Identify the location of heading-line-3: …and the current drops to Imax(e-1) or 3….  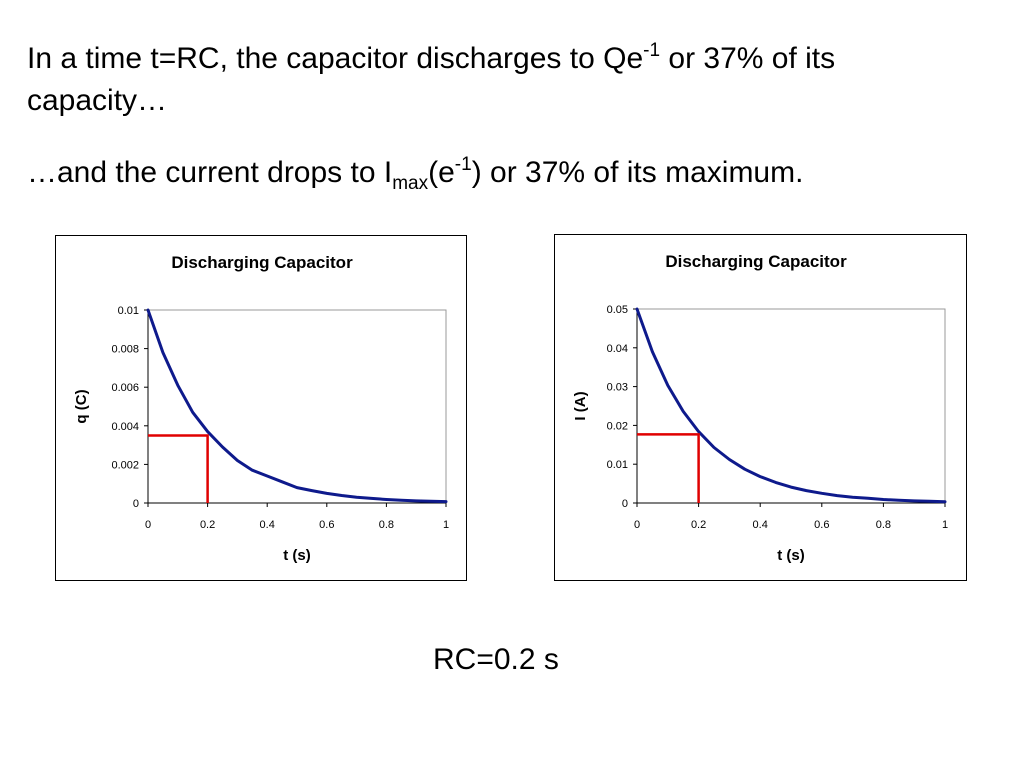
(415, 173).